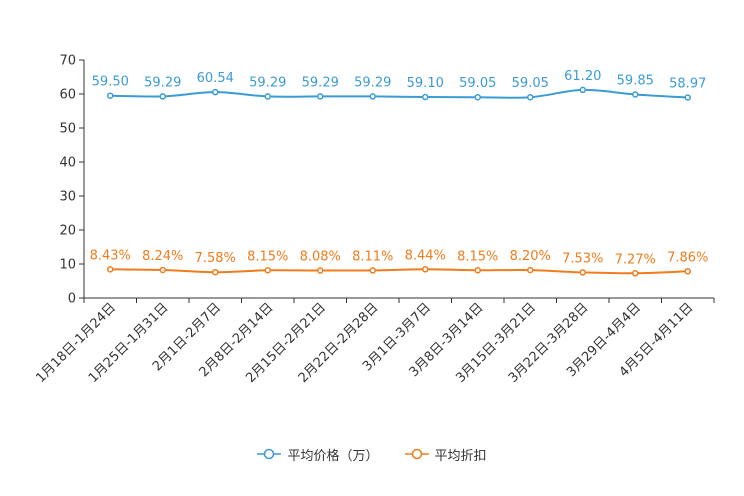  Describe the element at coordinates (635, 81) in the screenshot. I see `data-label: 59.85` at that location.